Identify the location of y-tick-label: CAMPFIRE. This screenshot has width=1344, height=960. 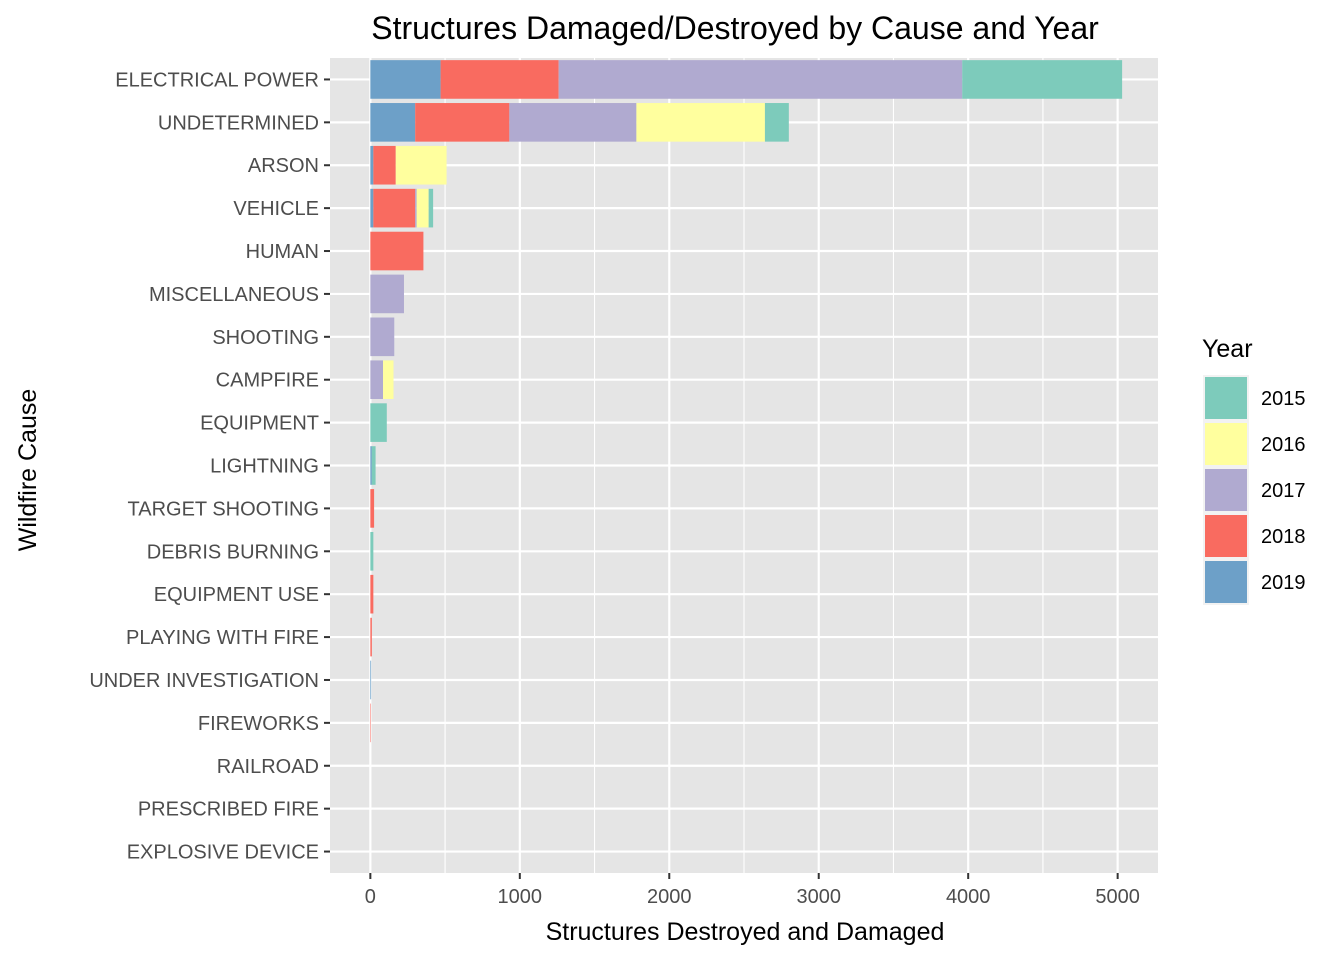
(267, 381).